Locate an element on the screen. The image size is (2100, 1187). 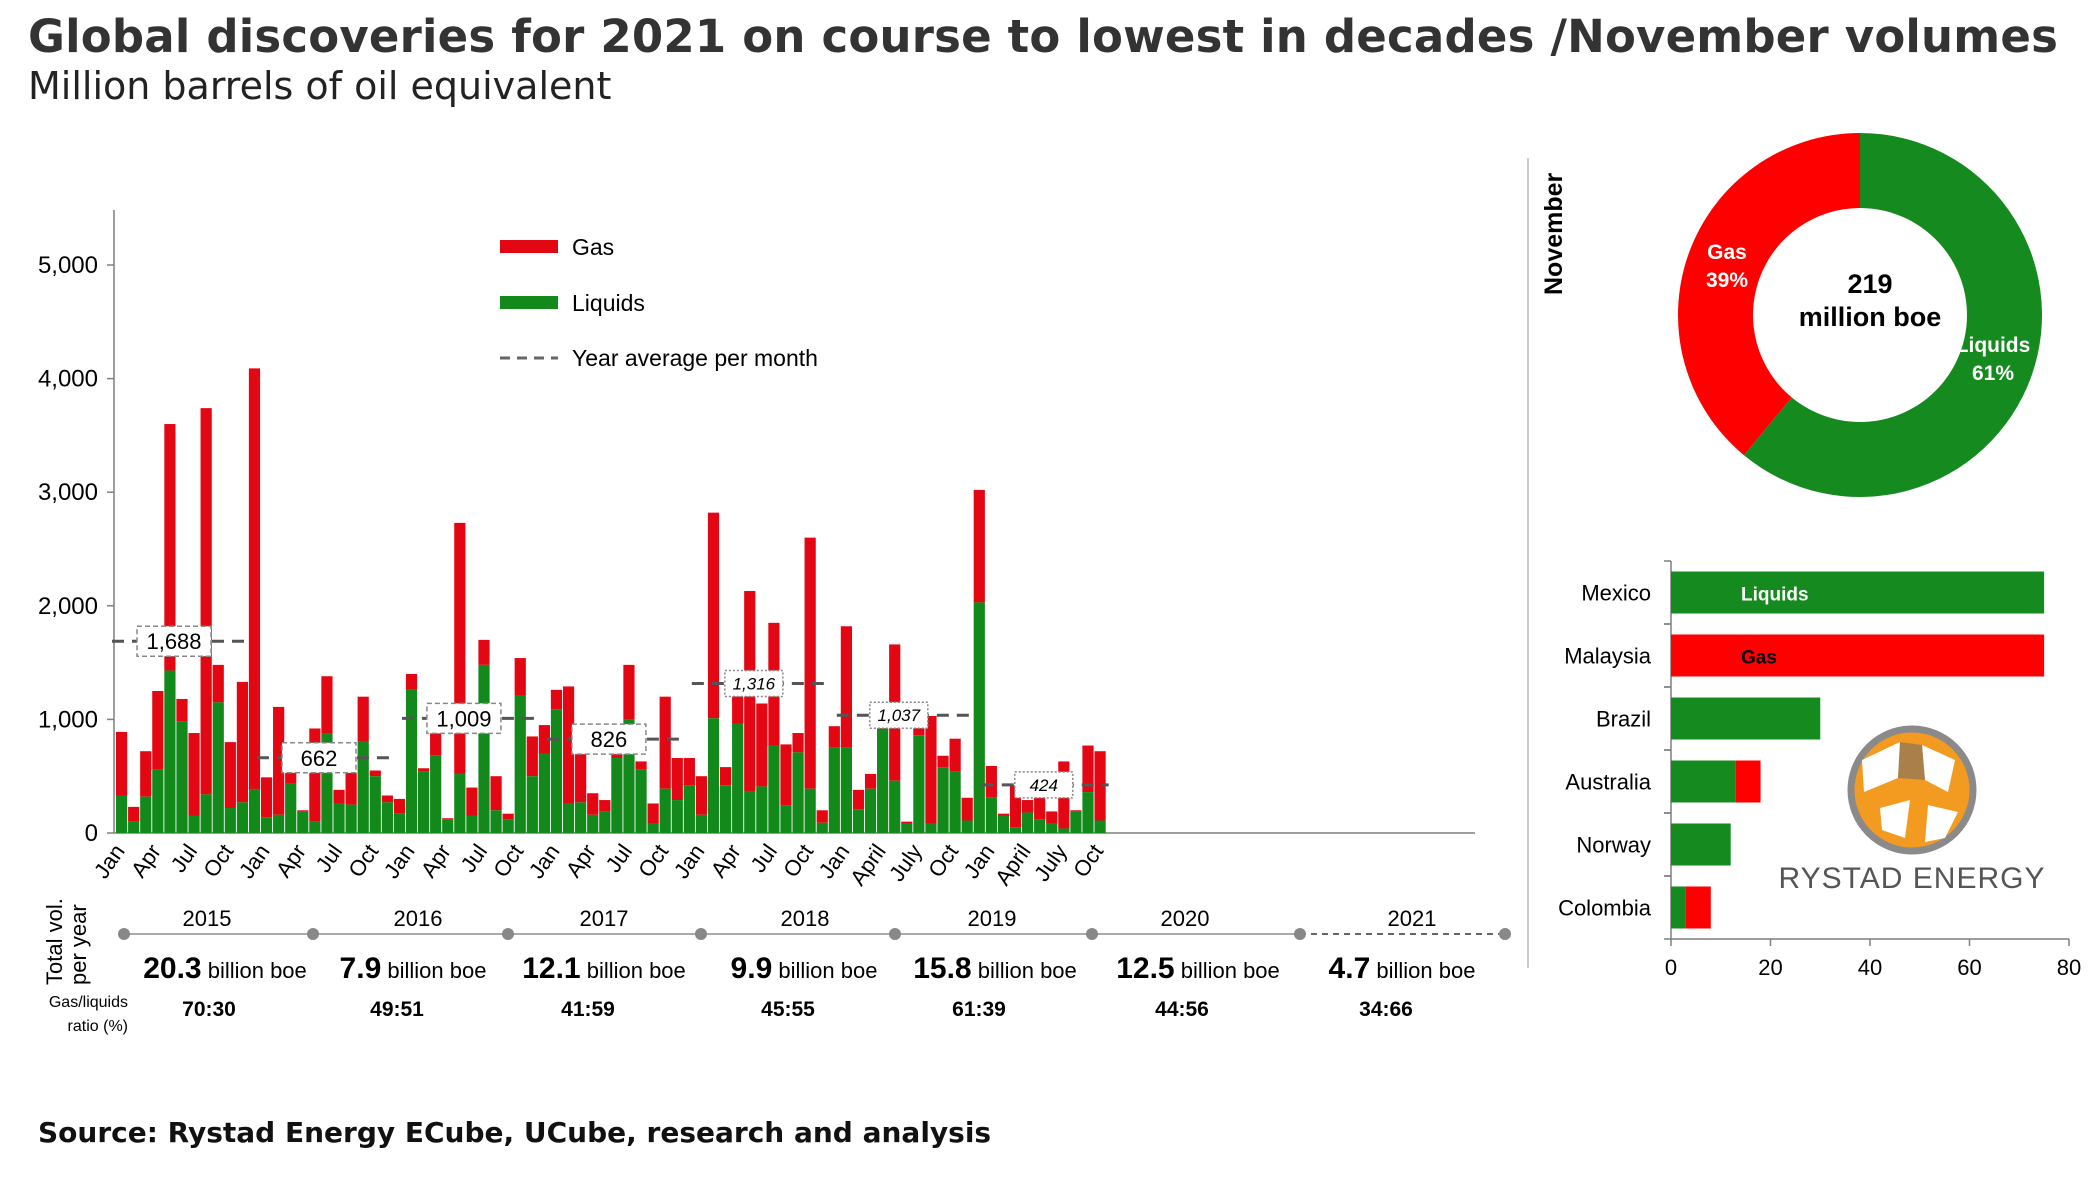
hbar-category-label: Australia is located at coordinates (1608, 782).